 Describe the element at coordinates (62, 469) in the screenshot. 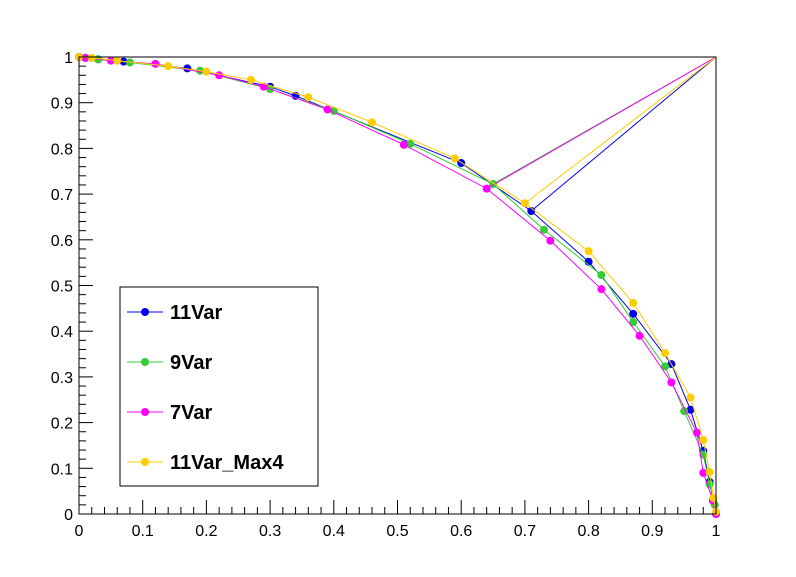

I see `y-tick-label: 0.1` at that location.